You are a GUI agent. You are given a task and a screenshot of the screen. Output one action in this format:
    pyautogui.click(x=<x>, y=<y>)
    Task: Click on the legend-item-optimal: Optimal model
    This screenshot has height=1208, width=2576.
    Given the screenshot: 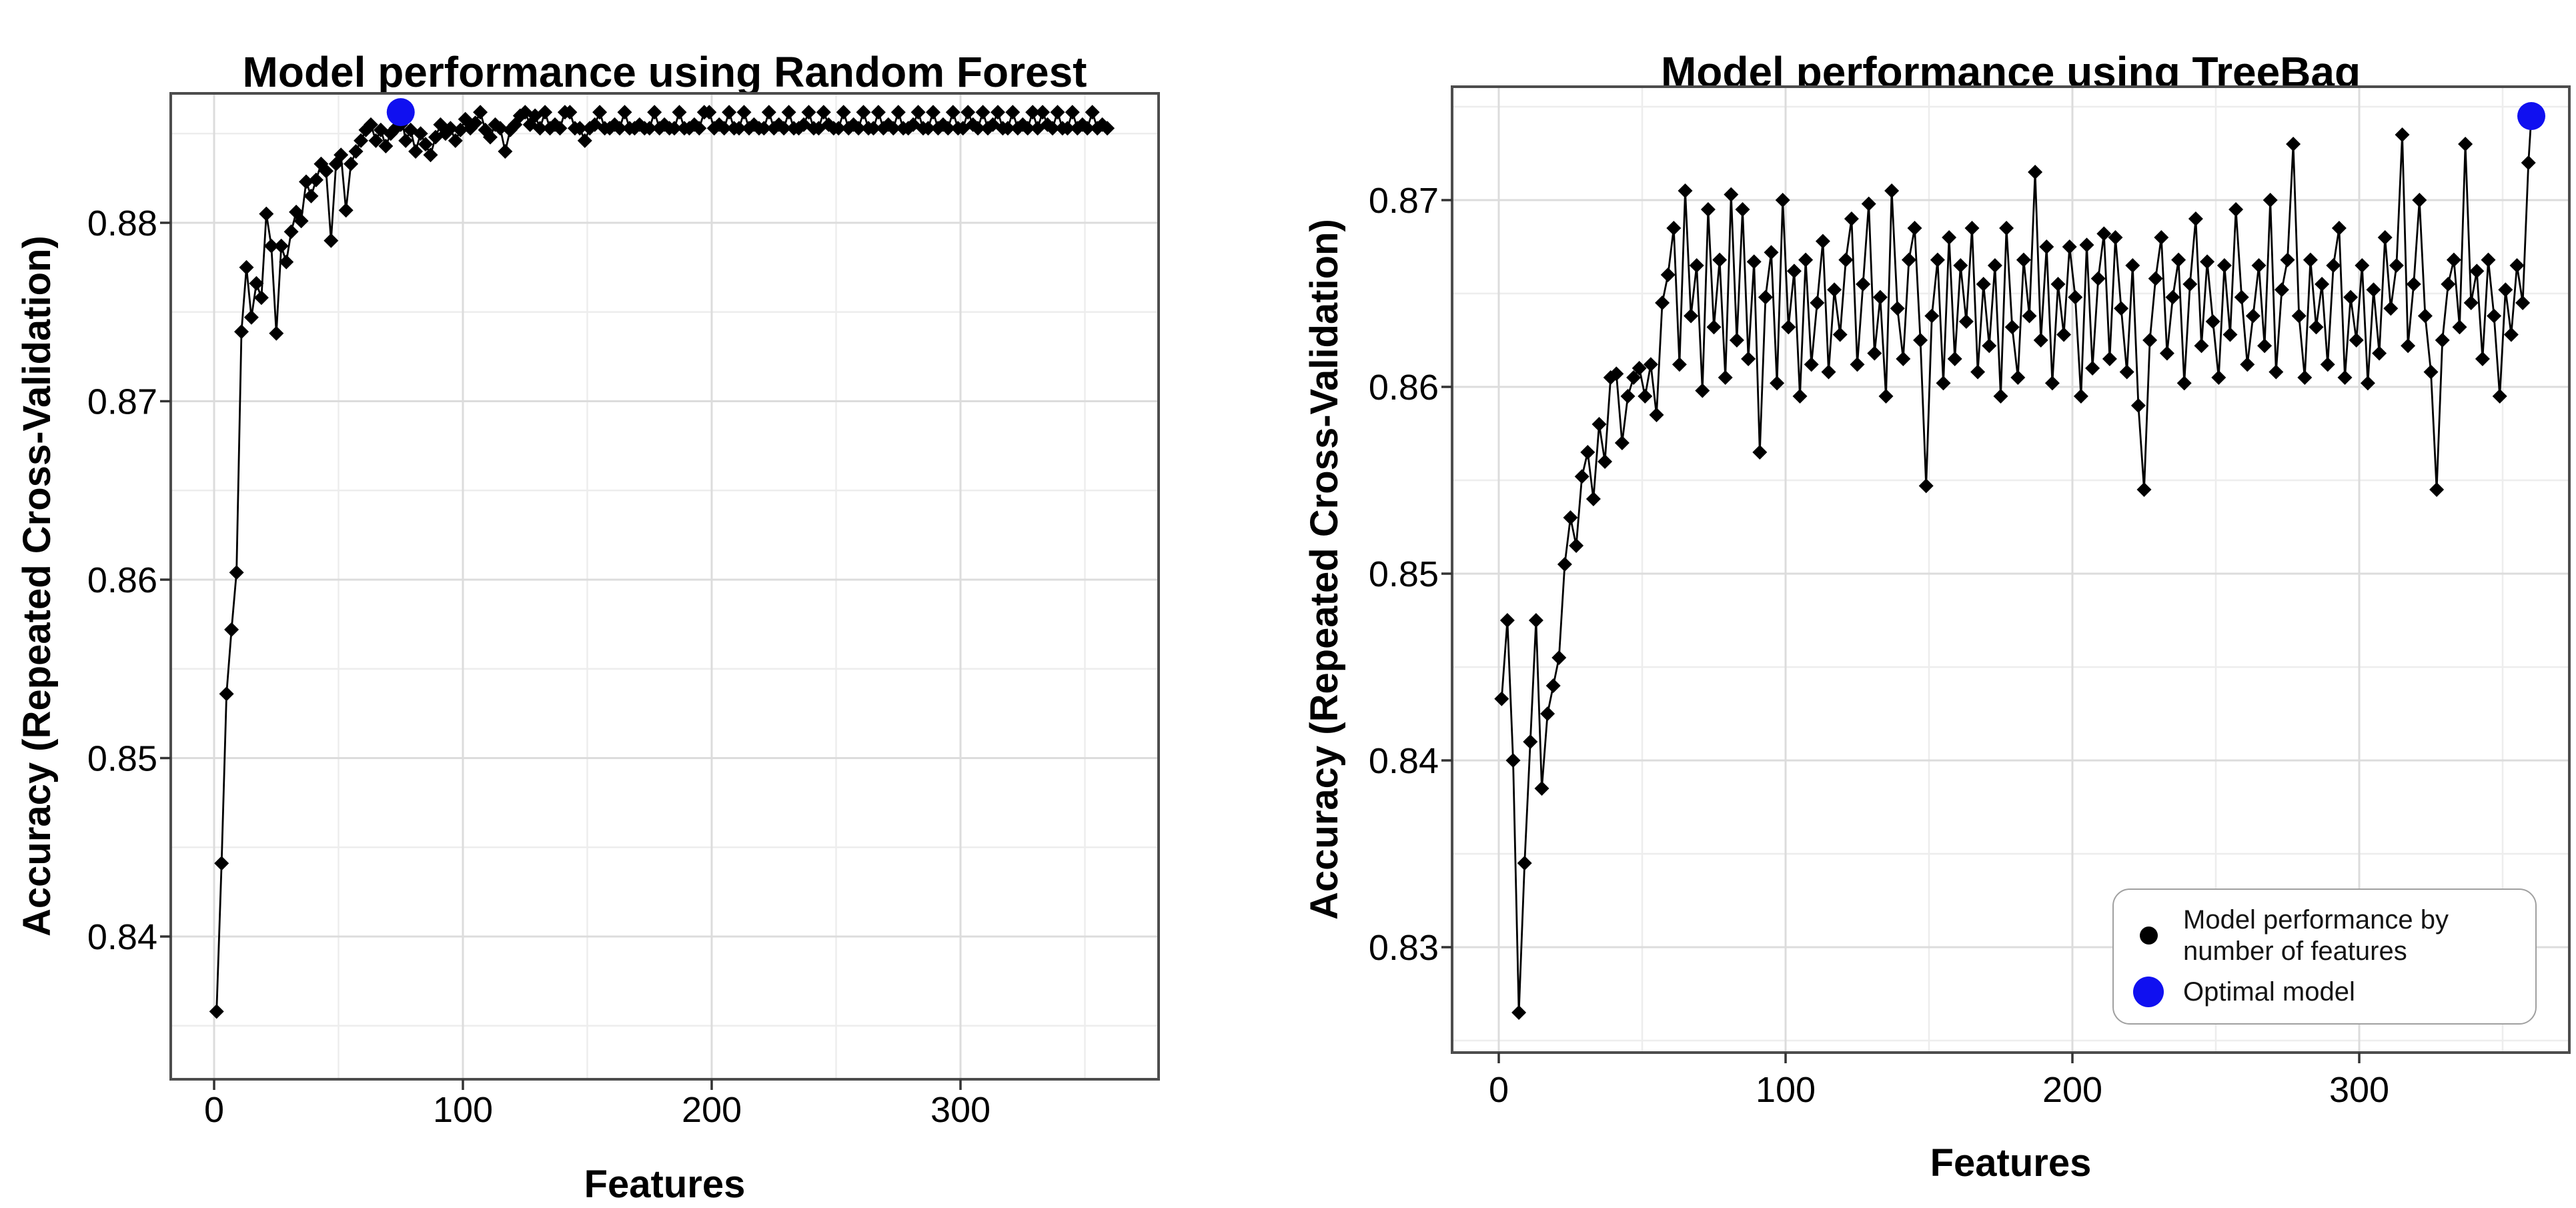 What is the action you would take?
    pyautogui.click(x=2329, y=992)
    